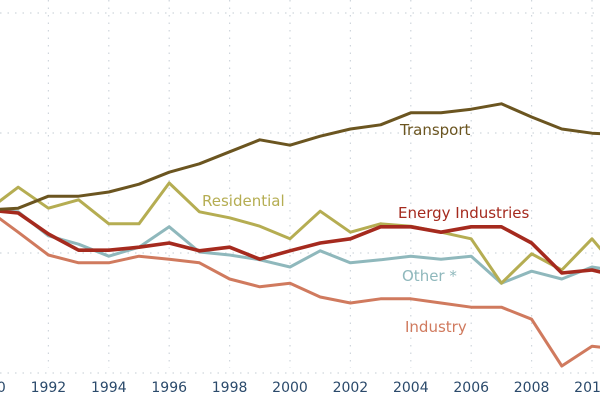 The width and height of the screenshot is (600, 400). I want to click on series-label: Energy Industries, so click(464, 213).